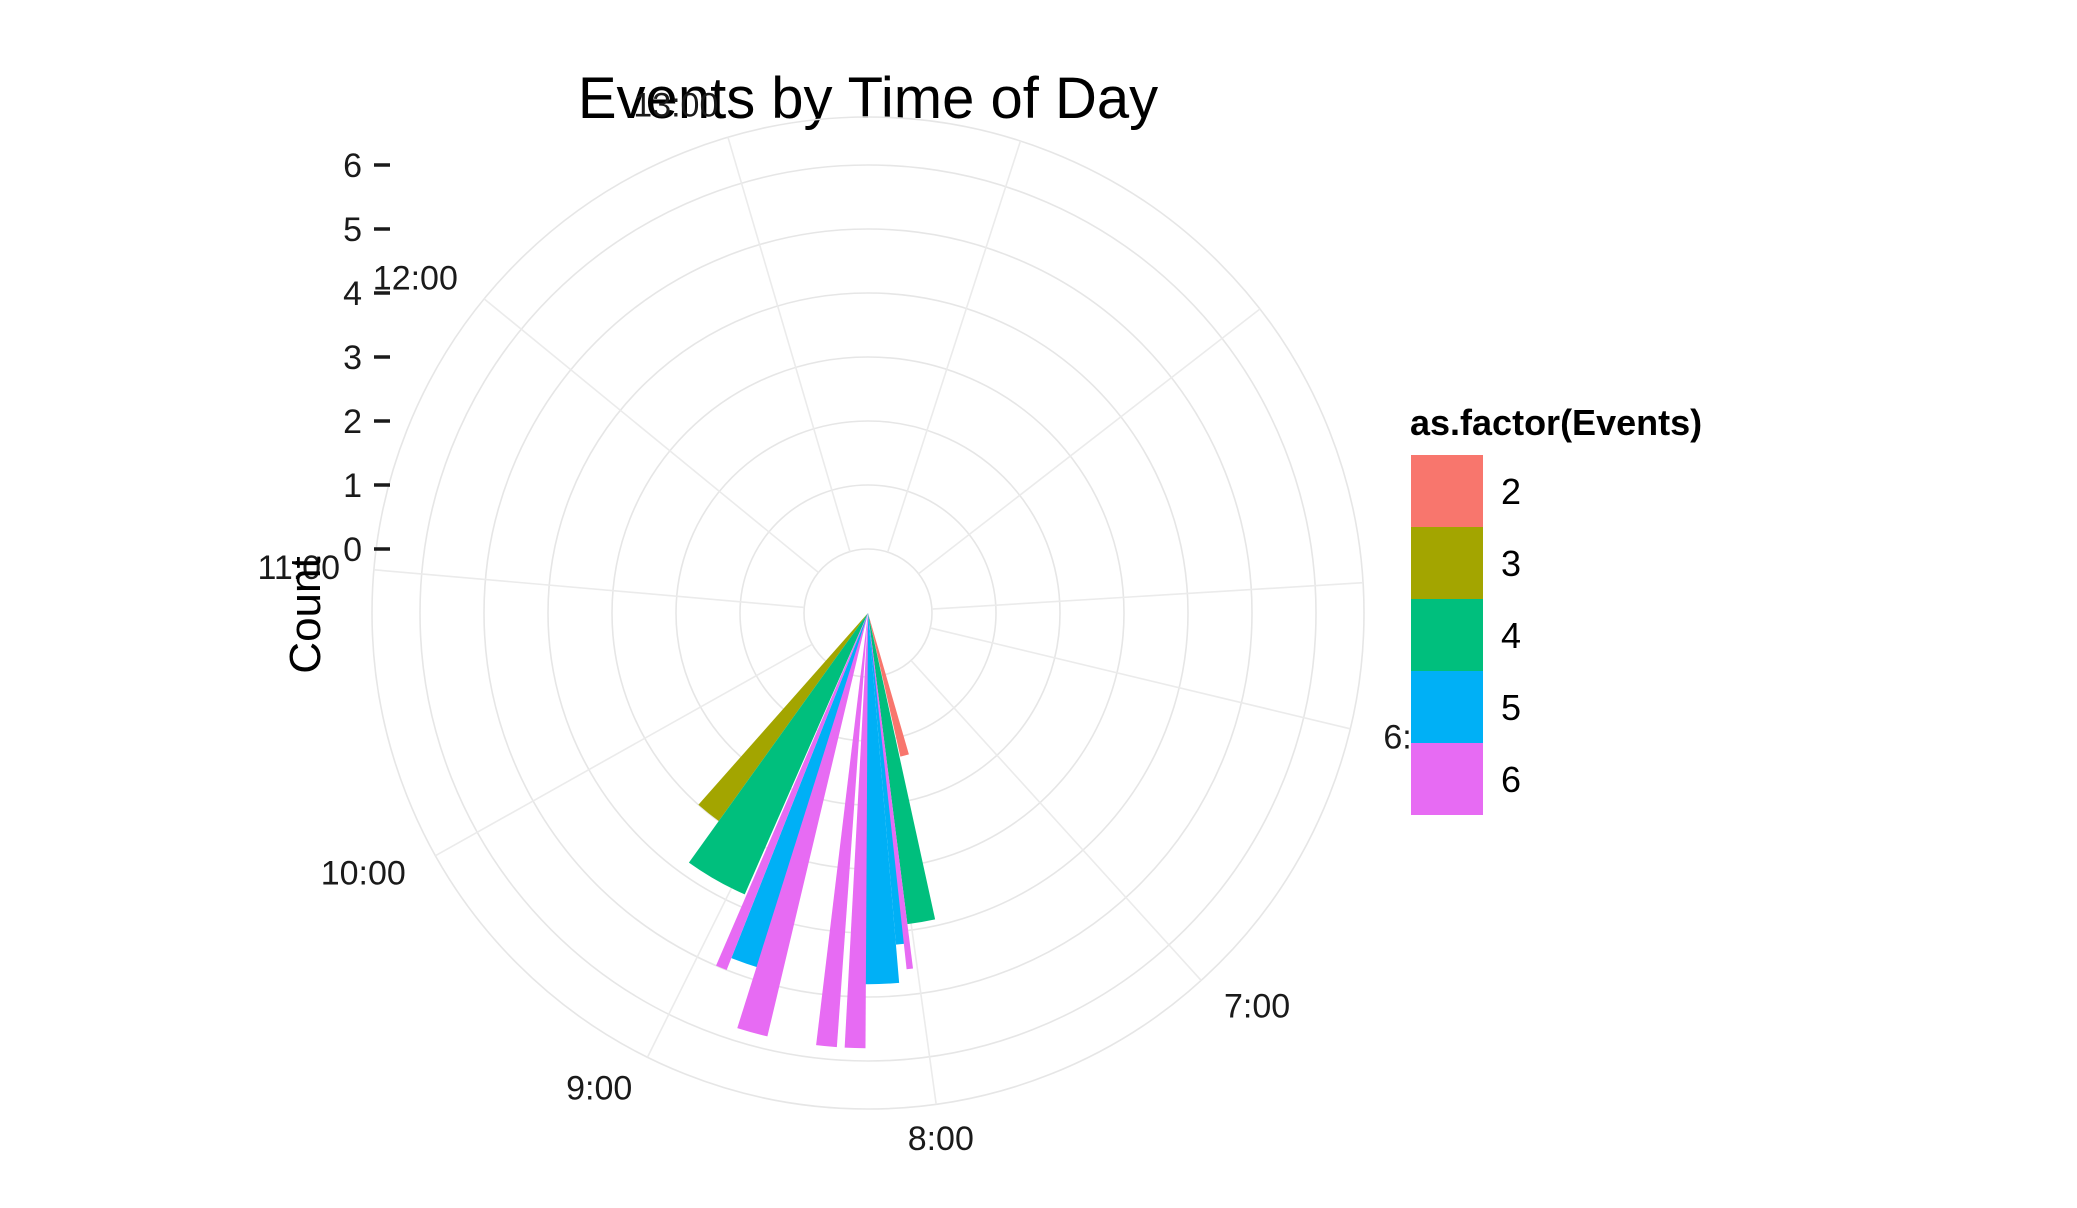  Describe the element at coordinates (415, 278) in the screenshot. I see `theta-tick-label: 12:00` at that location.